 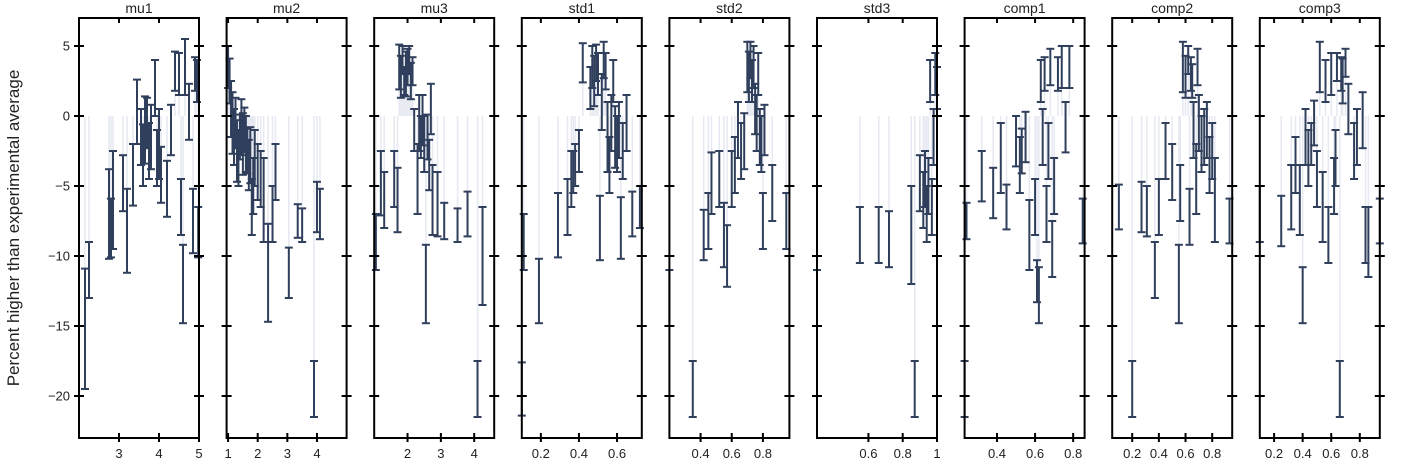 What do you see at coordinates (198, 453) in the screenshot?
I see `x-tick-label: 5` at bounding box center [198, 453].